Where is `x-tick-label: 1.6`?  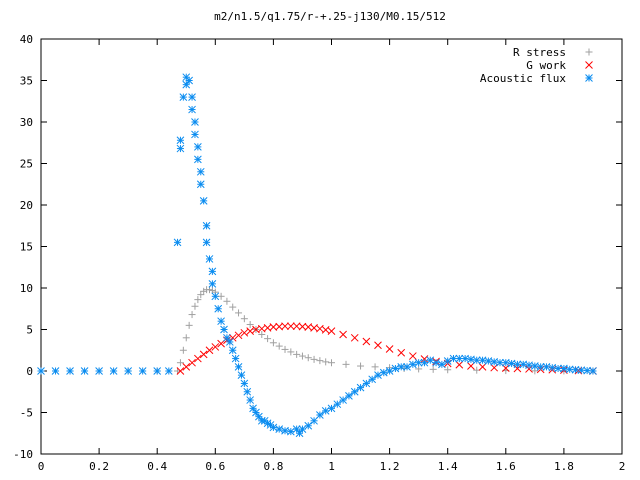
x-tick-label: 1.6 is located at coordinates (506, 466).